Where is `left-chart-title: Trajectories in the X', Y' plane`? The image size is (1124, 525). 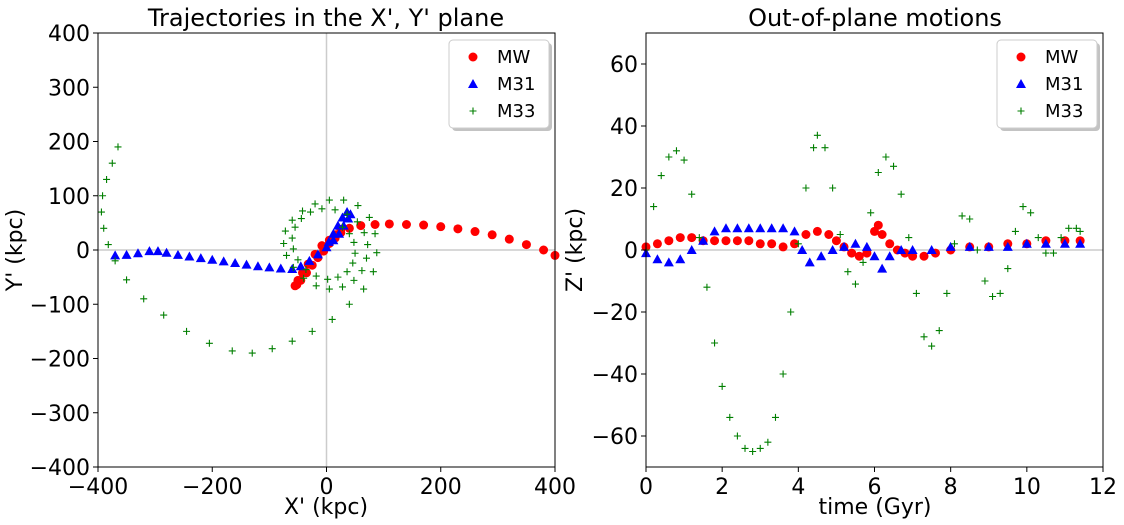
left-chart-title: Trajectories in the X', Y' plane is located at coordinates (325, 18).